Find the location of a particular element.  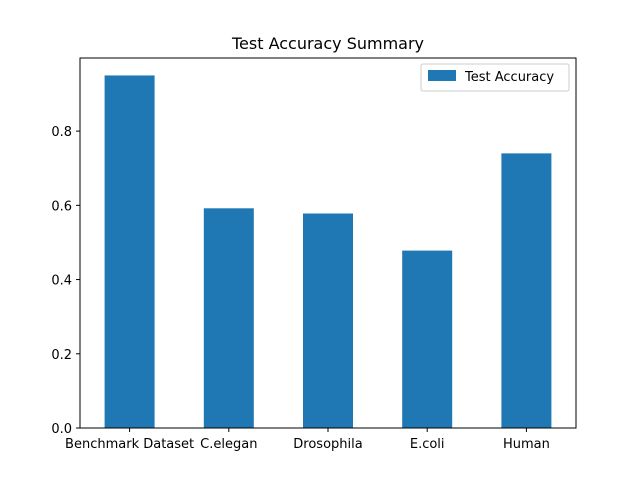

legend-label-test-accuracy: Test Accuracy is located at coordinates (509, 77).